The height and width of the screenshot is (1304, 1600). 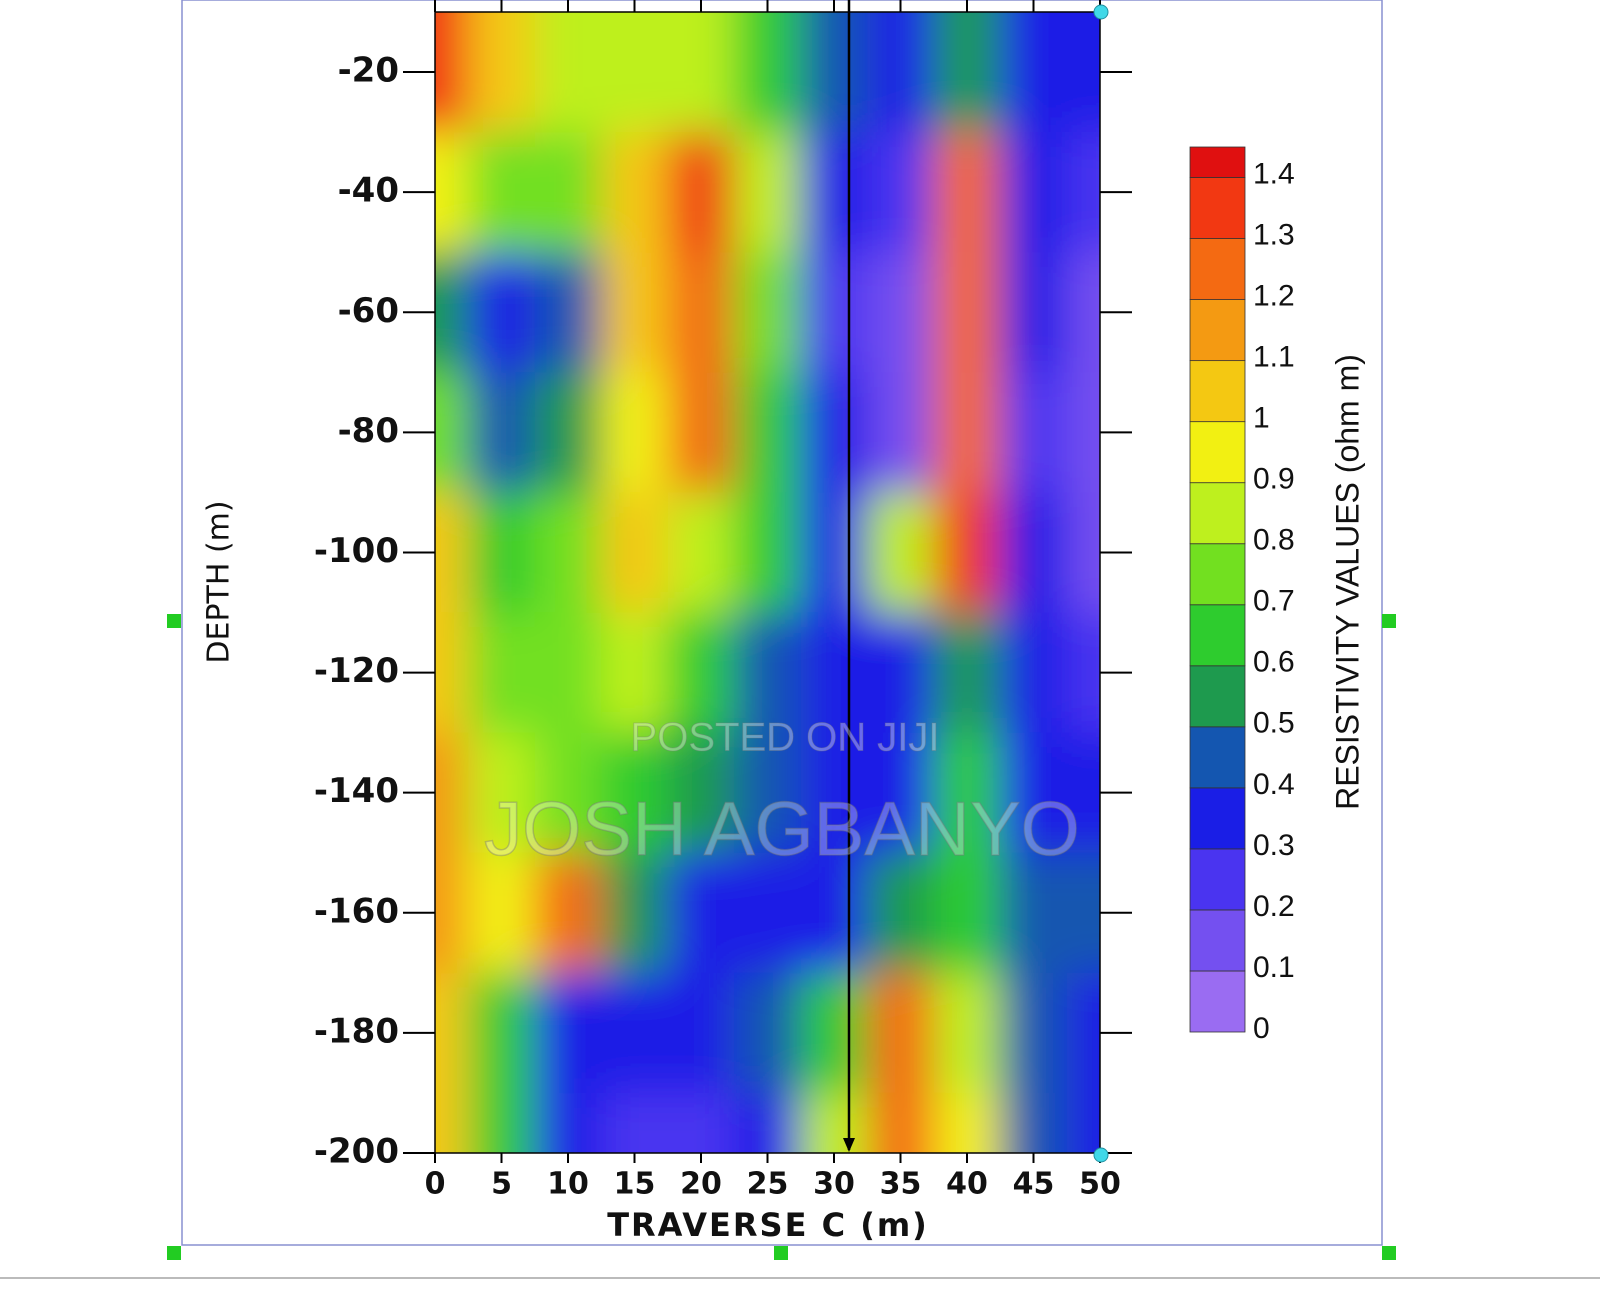 I want to click on x-axis-label: TRAVERSE C (m), so click(x=768, y=1225).